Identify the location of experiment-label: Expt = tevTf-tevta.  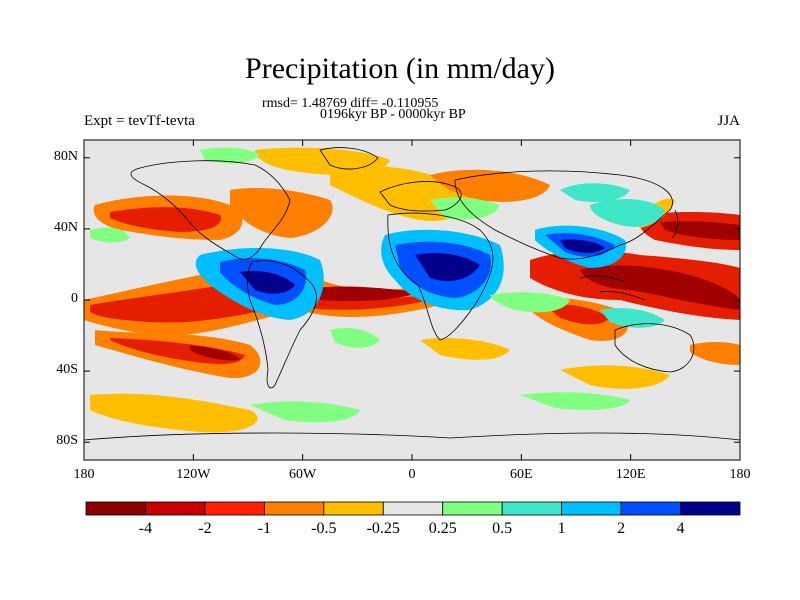
(139, 121).